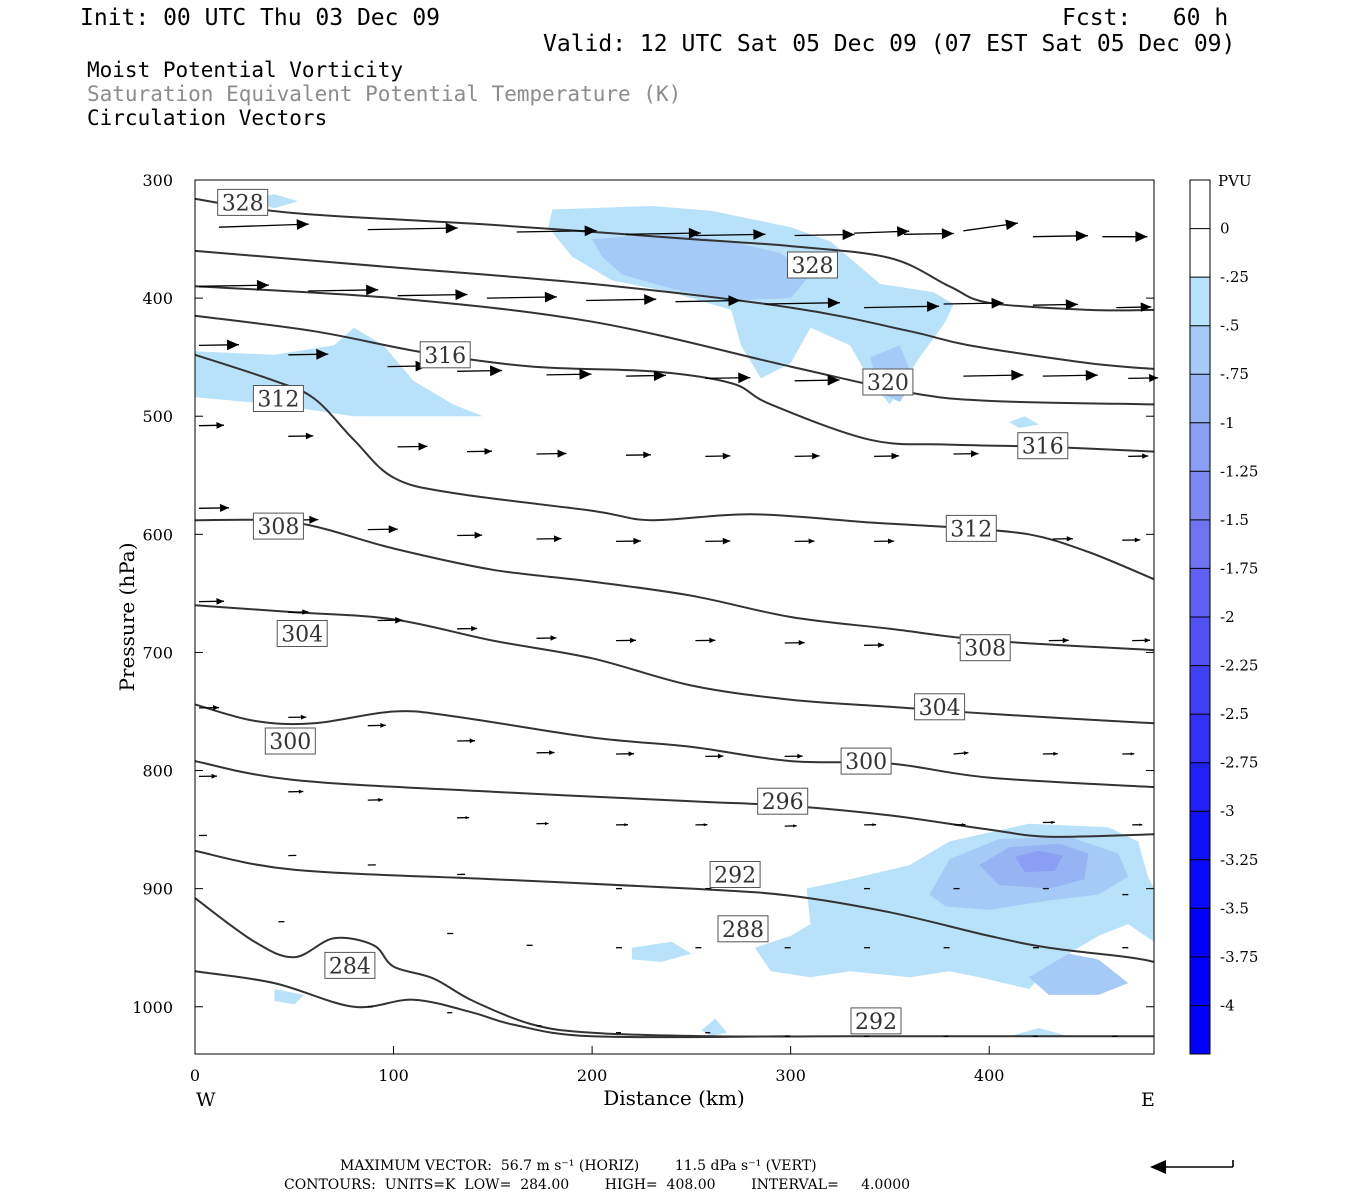  Describe the element at coordinates (1234, 908) in the screenshot. I see `colorbar-tick-label: -3.5` at that location.